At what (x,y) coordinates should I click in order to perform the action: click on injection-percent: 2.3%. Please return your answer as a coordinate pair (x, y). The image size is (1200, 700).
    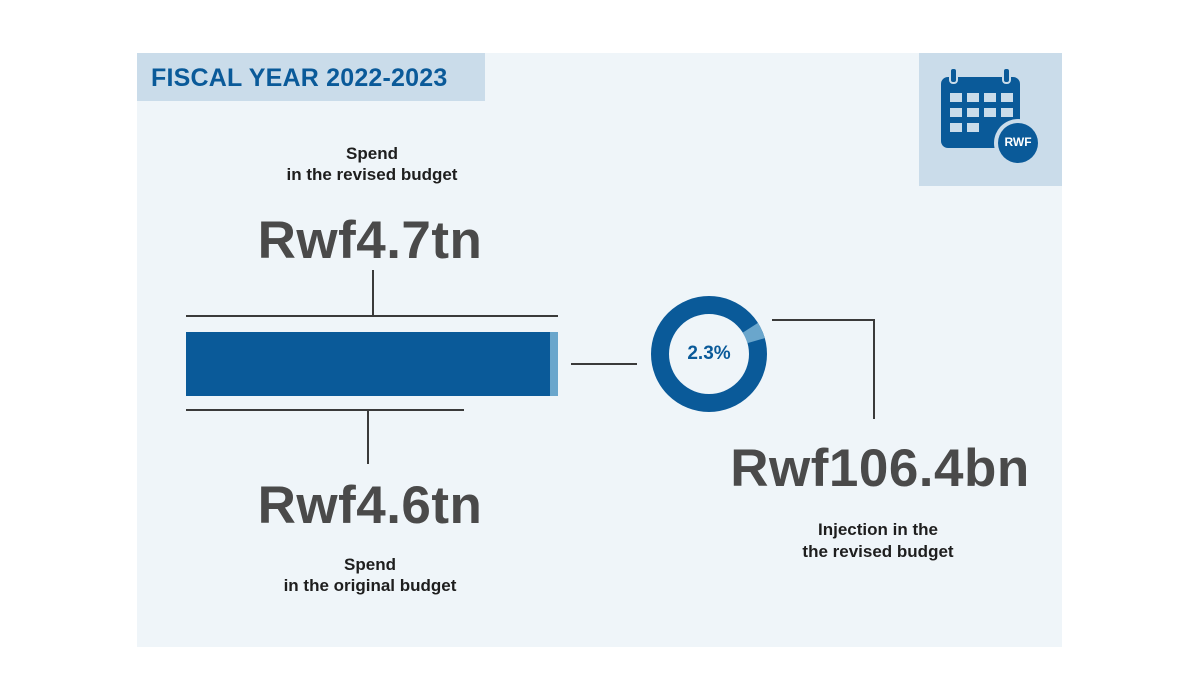
    Looking at the image, I should click on (709, 353).